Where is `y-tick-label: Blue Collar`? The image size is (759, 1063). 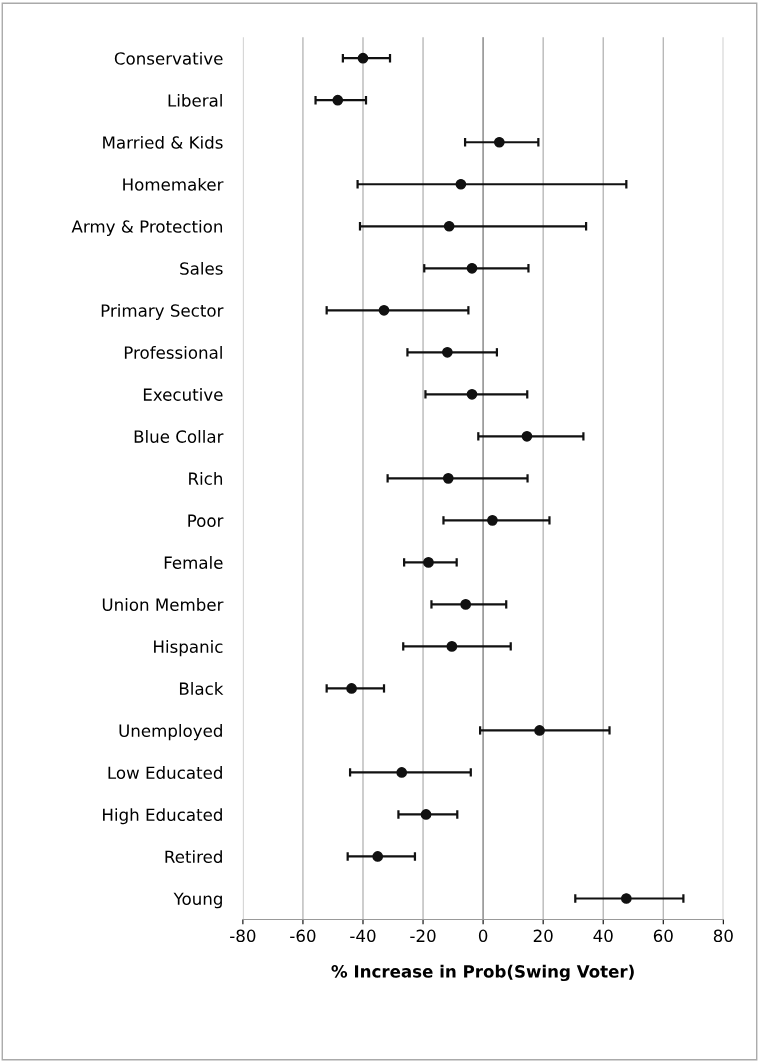 y-tick-label: Blue Collar is located at coordinates (179, 436).